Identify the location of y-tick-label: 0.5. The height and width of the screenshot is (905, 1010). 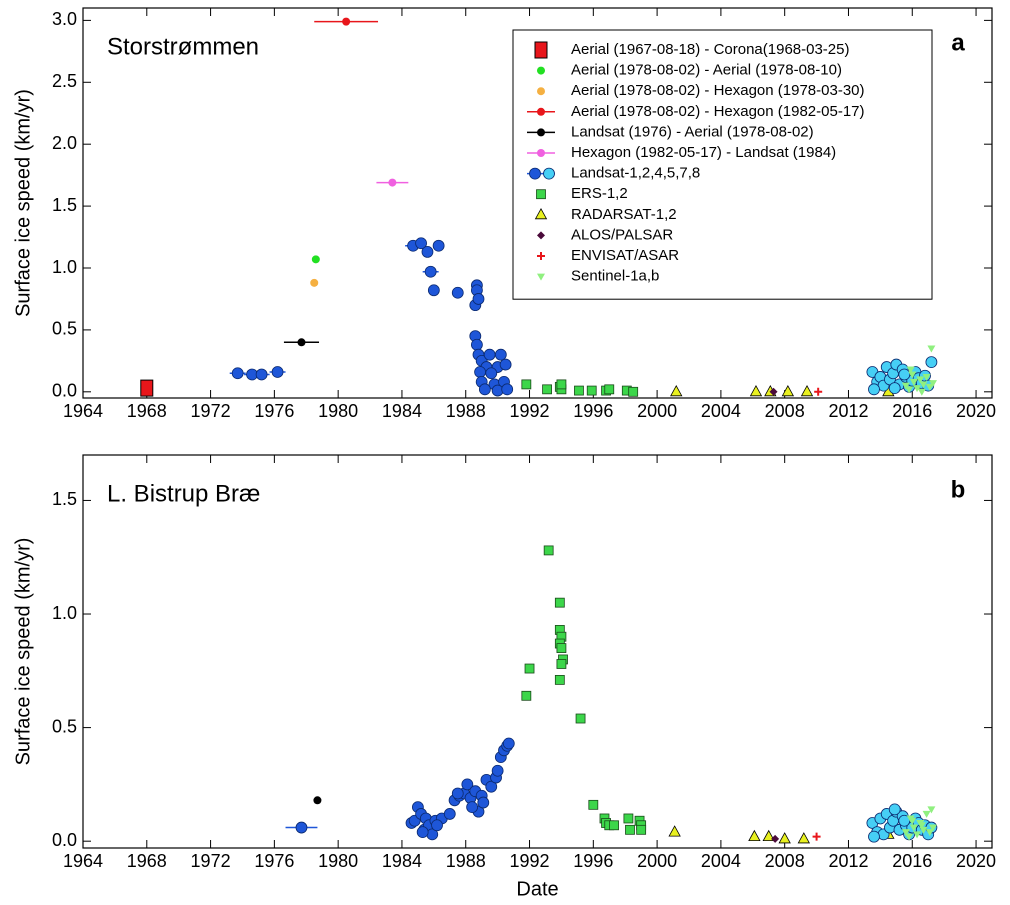
(64, 329).